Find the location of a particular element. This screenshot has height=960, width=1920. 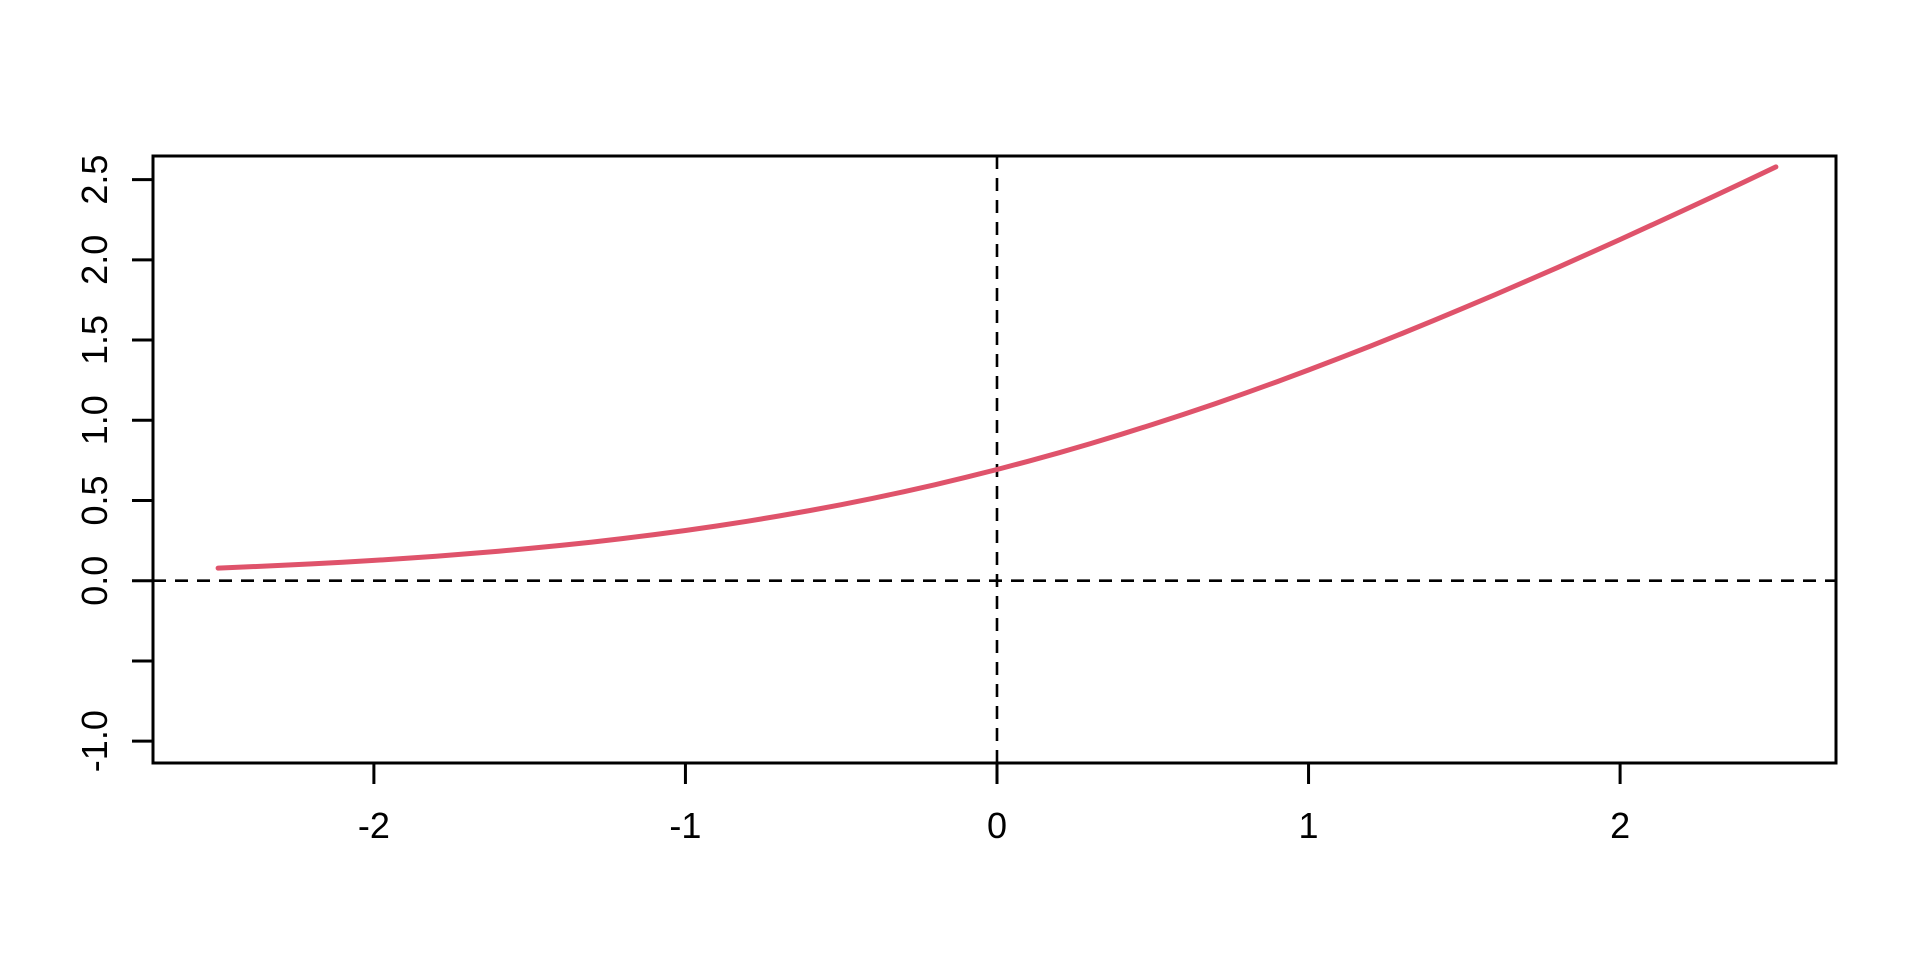

y-axis-tick-label: 0.5 is located at coordinates (94, 500).